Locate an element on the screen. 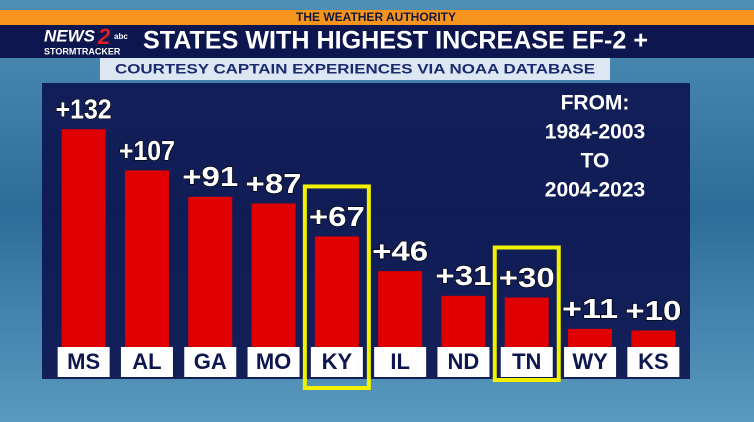 This screenshot has height=422, width=754. x-tick-label: GA is located at coordinates (210, 361).